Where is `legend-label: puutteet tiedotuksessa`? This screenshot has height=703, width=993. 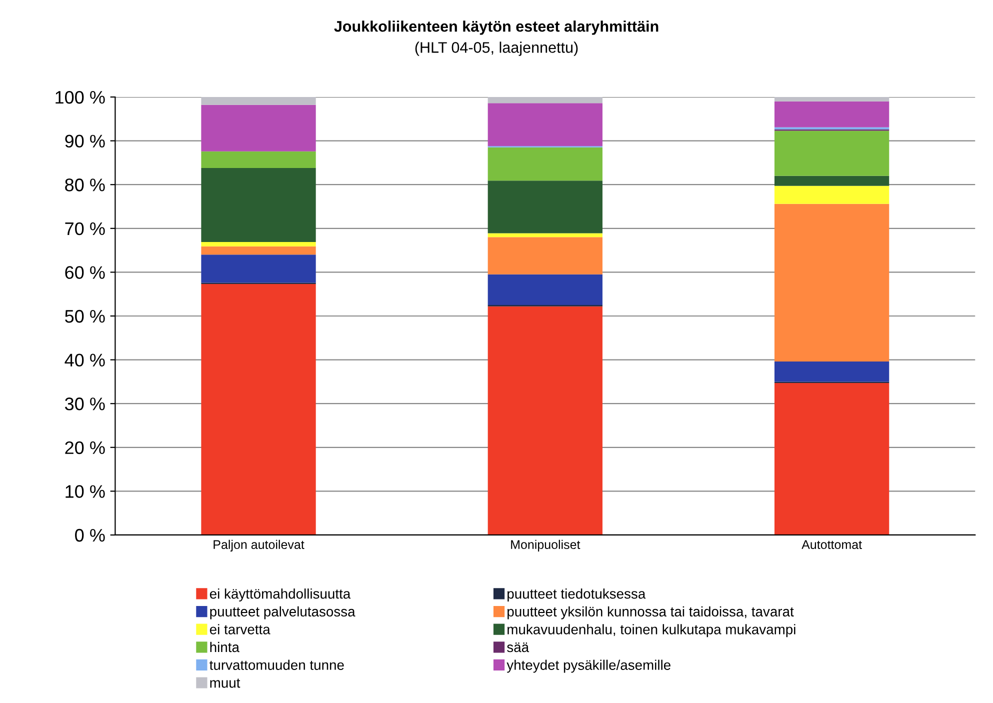 legend-label: puutteet tiedotuksessa is located at coordinates (577, 595).